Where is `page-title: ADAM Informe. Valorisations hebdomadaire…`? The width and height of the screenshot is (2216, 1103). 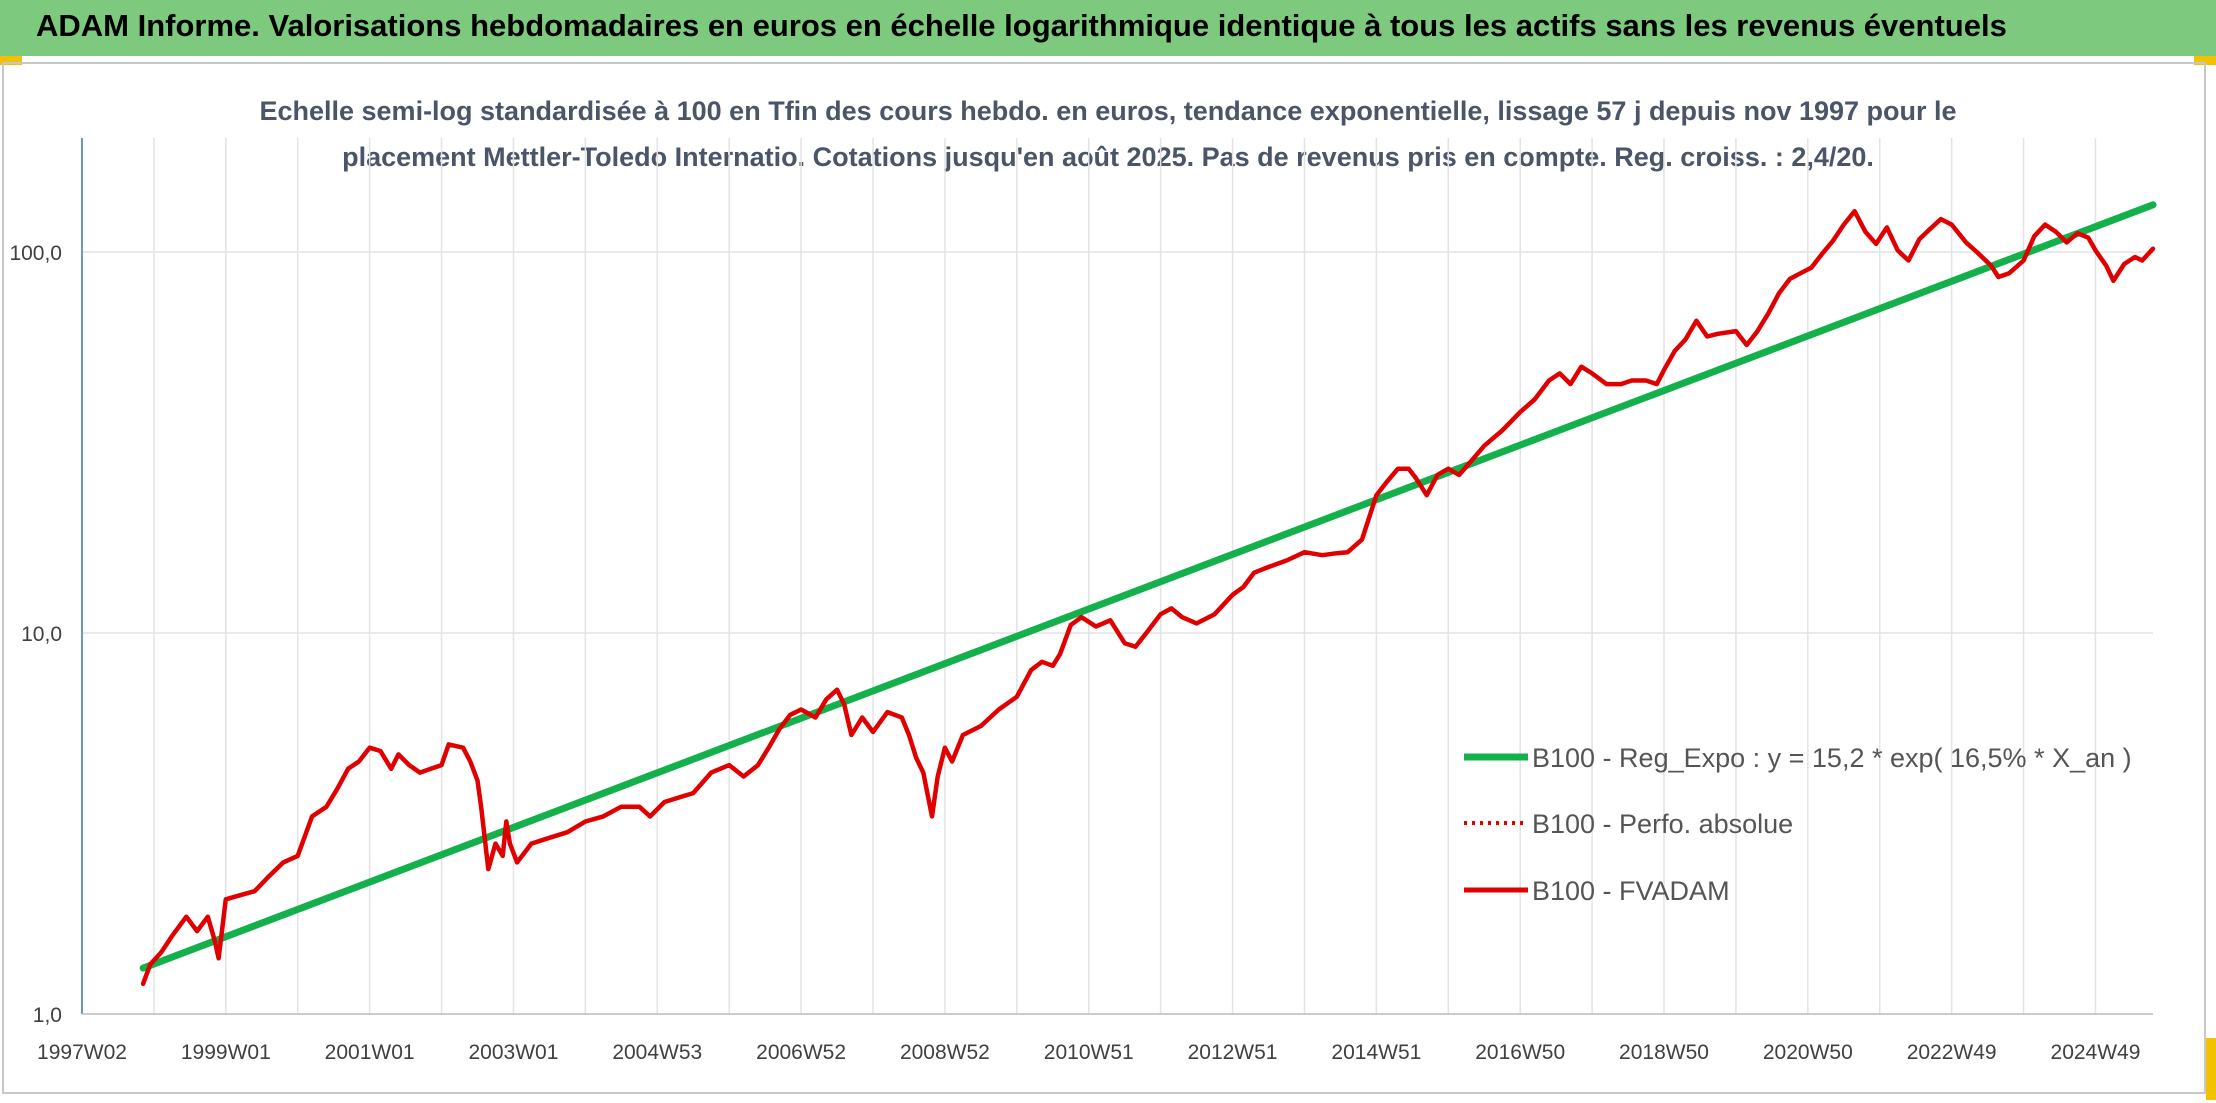 page-title: ADAM Informe. Valorisations hebdomadaire… is located at coordinates (1021, 25).